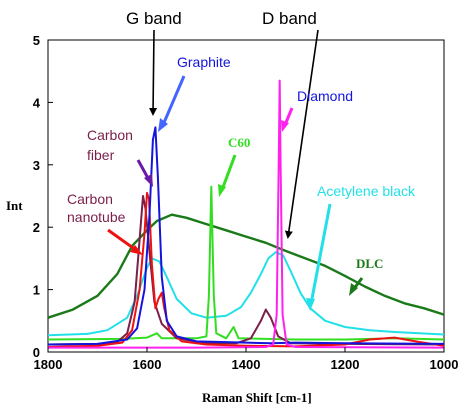 Image resolution: width=472 pixels, height=412 pixels. What do you see at coordinates (96, 217) in the screenshot?
I see `annotation-carbon-nanotube-line2: nanotube` at bounding box center [96, 217].